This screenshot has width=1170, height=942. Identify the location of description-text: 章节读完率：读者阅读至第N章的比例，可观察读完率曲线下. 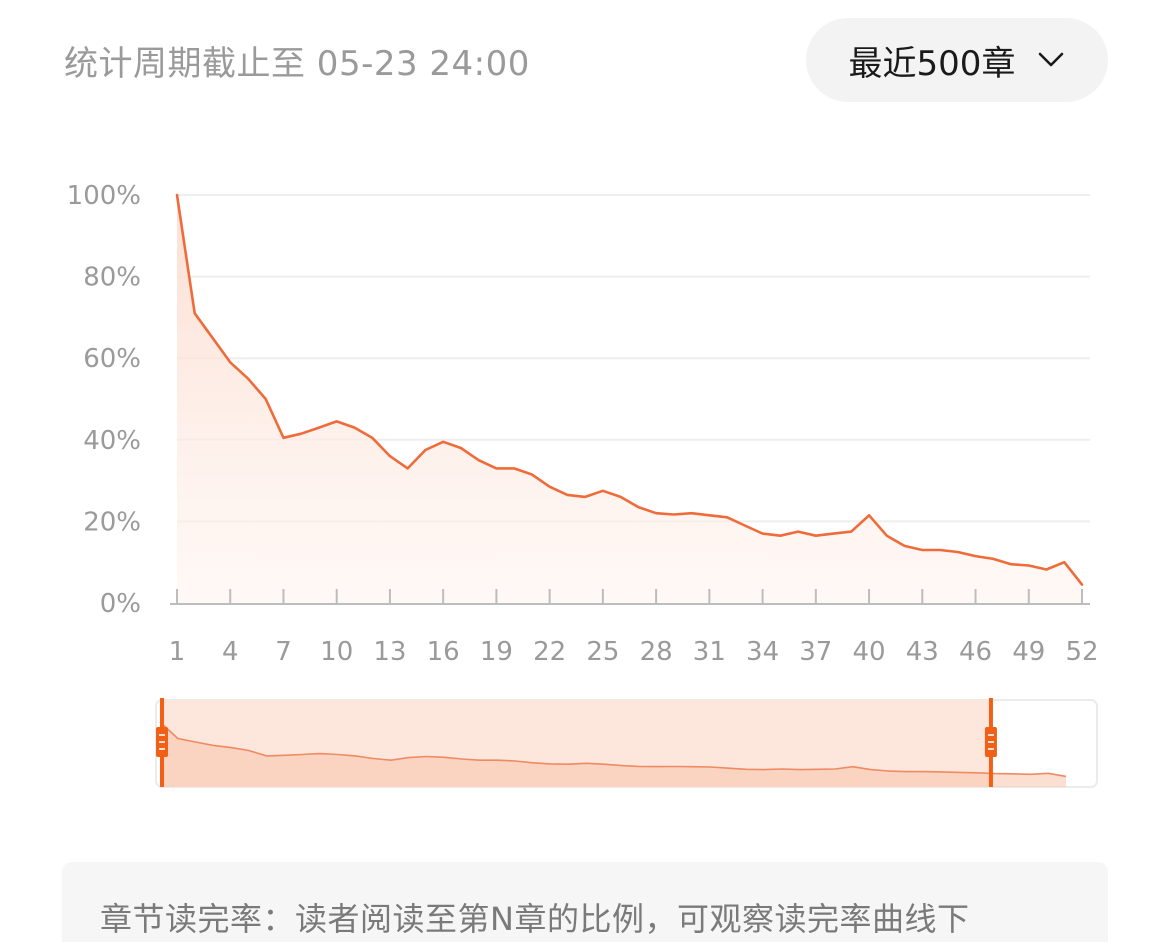
(535, 919).